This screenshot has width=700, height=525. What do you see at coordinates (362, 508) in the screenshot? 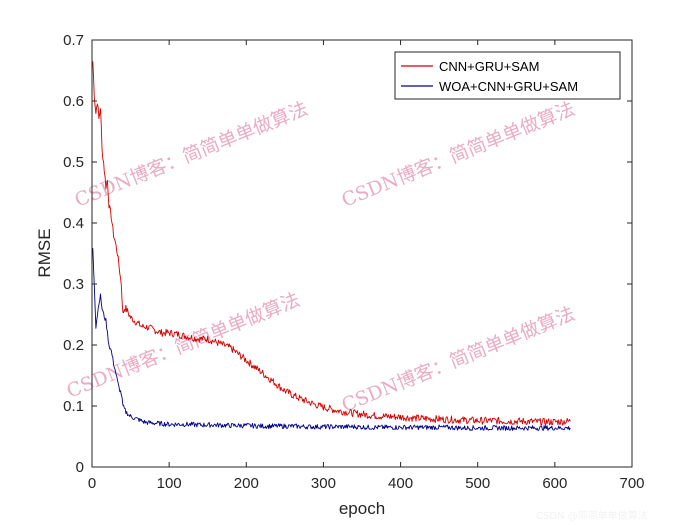
I see `x-axis-label: epoch` at bounding box center [362, 508].